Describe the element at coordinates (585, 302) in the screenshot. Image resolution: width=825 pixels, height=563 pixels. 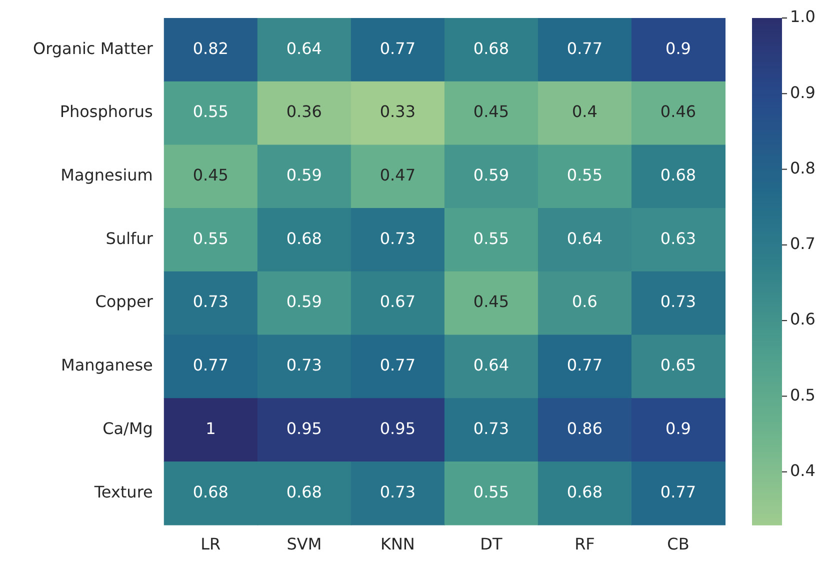
I see `data-label: 0.6` at that location.